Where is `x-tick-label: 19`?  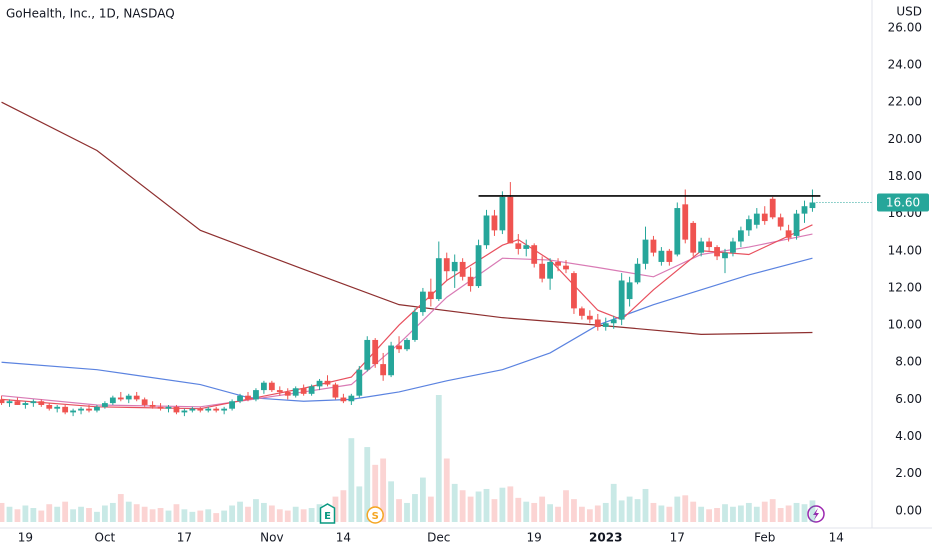
x-tick-label: 19 is located at coordinates (25, 538).